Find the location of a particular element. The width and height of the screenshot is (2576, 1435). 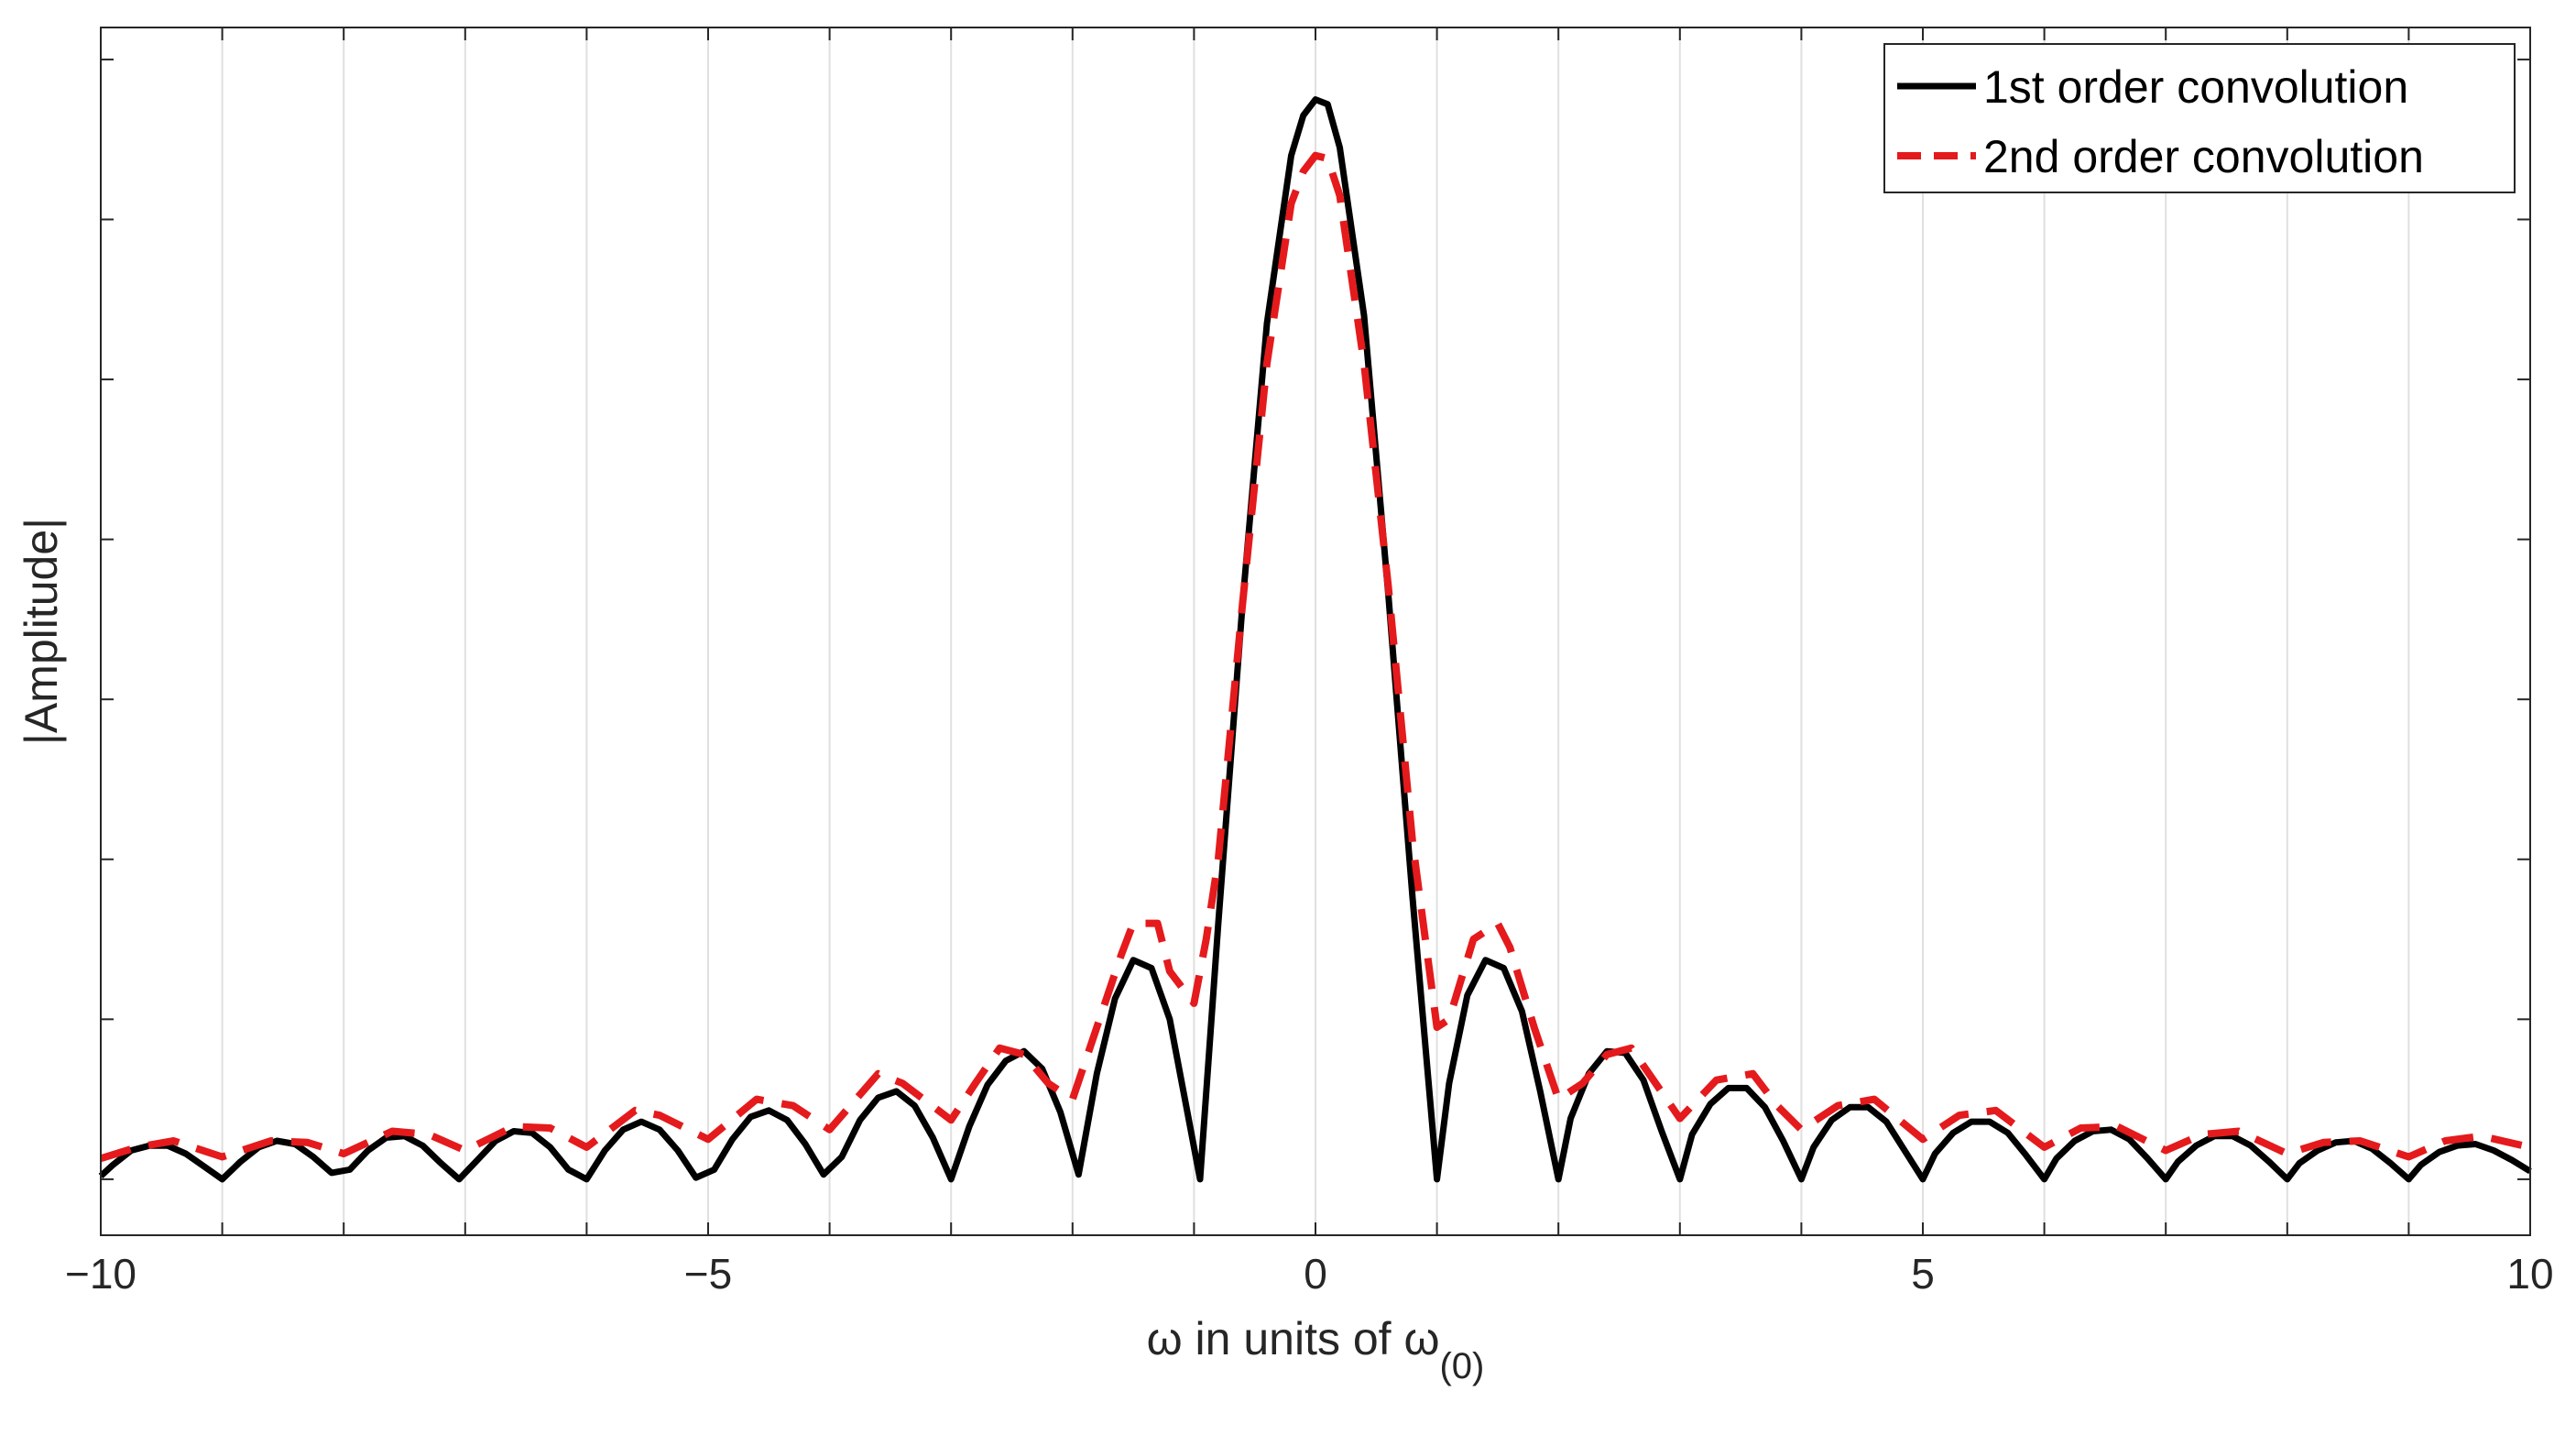

legend-box is located at coordinates (2199, 118).